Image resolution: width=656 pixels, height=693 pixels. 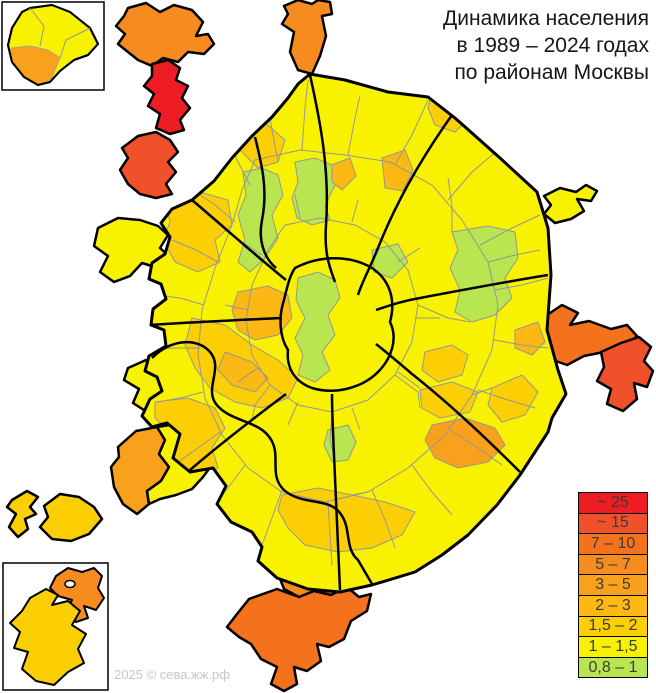 I want to click on legend-item-c5_7: 5 – 7, so click(x=613, y=564).